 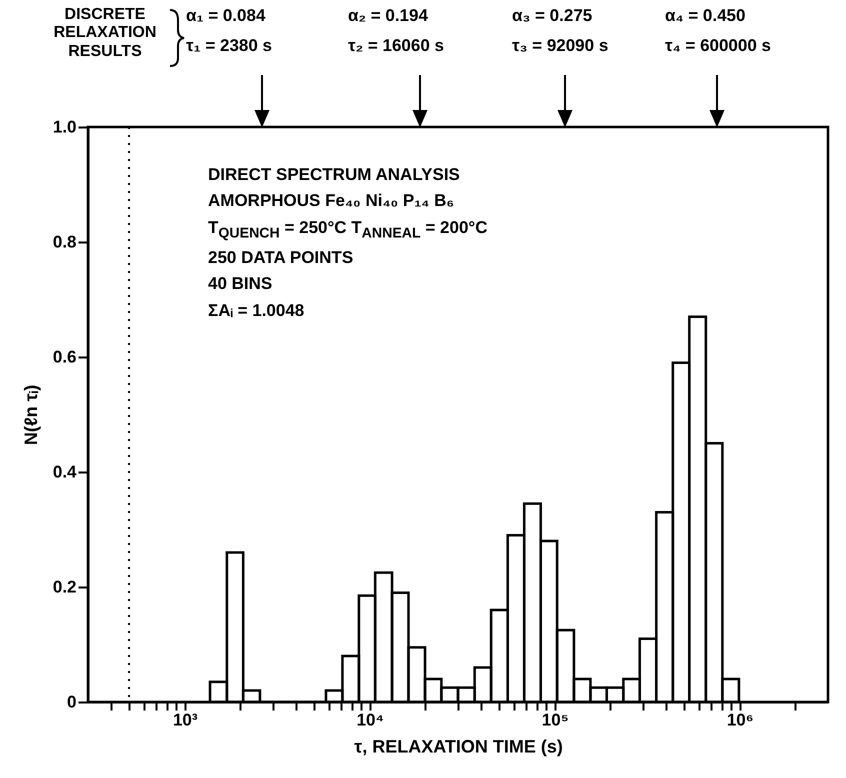 What do you see at coordinates (370, 720) in the screenshot?
I see `x-tick-label: 10⁴` at bounding box center [370, 720].